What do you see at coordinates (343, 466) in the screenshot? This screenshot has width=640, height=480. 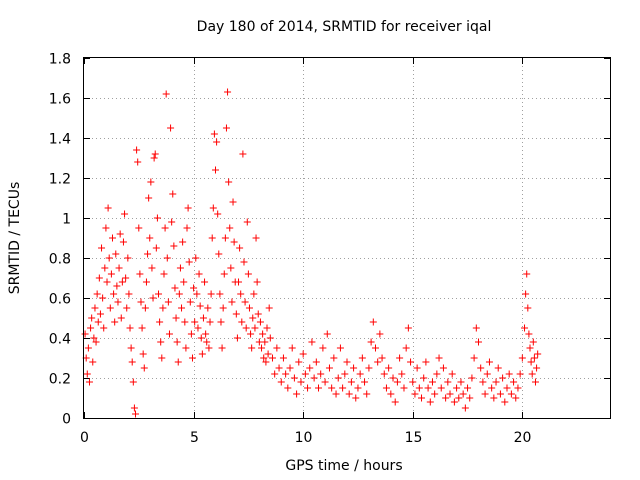 I see `x-axis-label: GPS time / hours` at bounding box center [343, 466].